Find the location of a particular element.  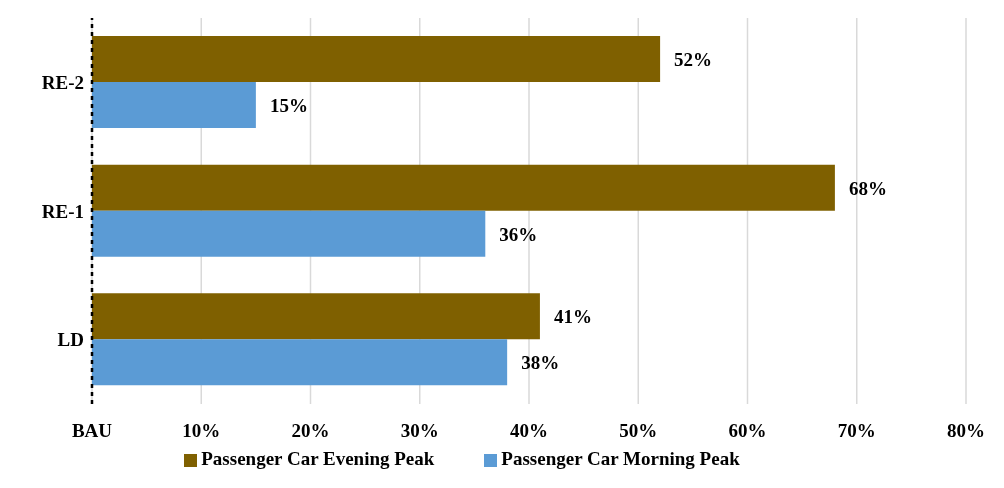

x-tick-label: 30% is located at coordinates (419, 431).